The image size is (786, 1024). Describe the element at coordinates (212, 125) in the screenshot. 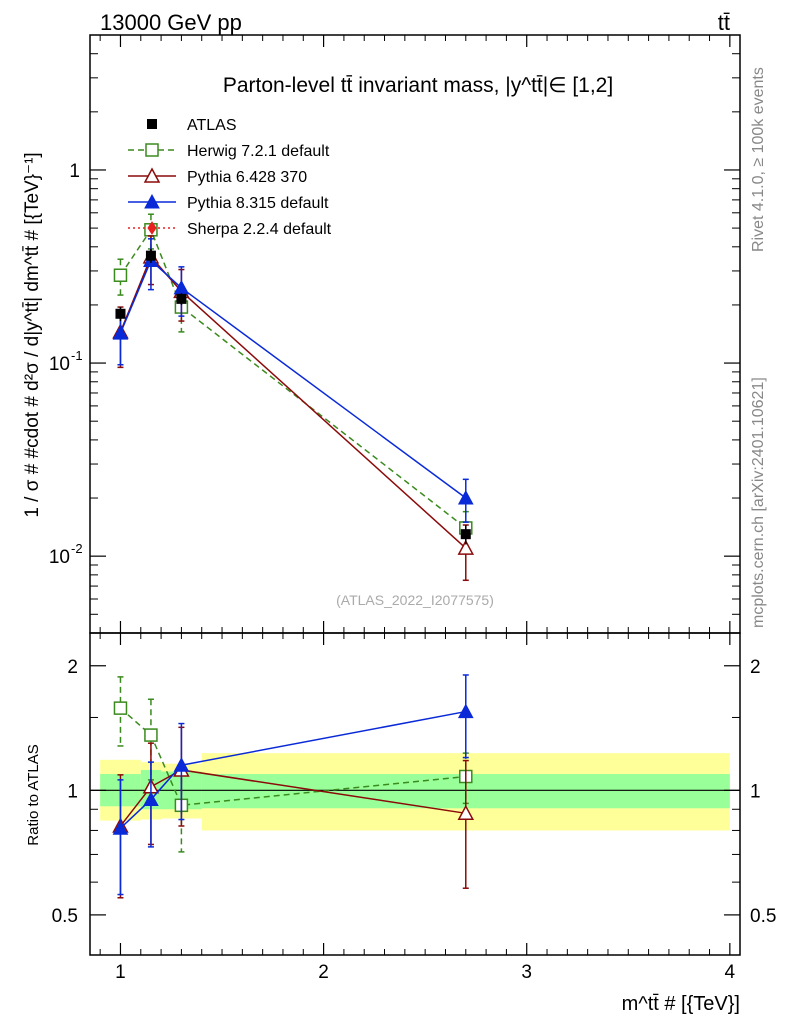

I see `legend-label: ATLAS` at that location.